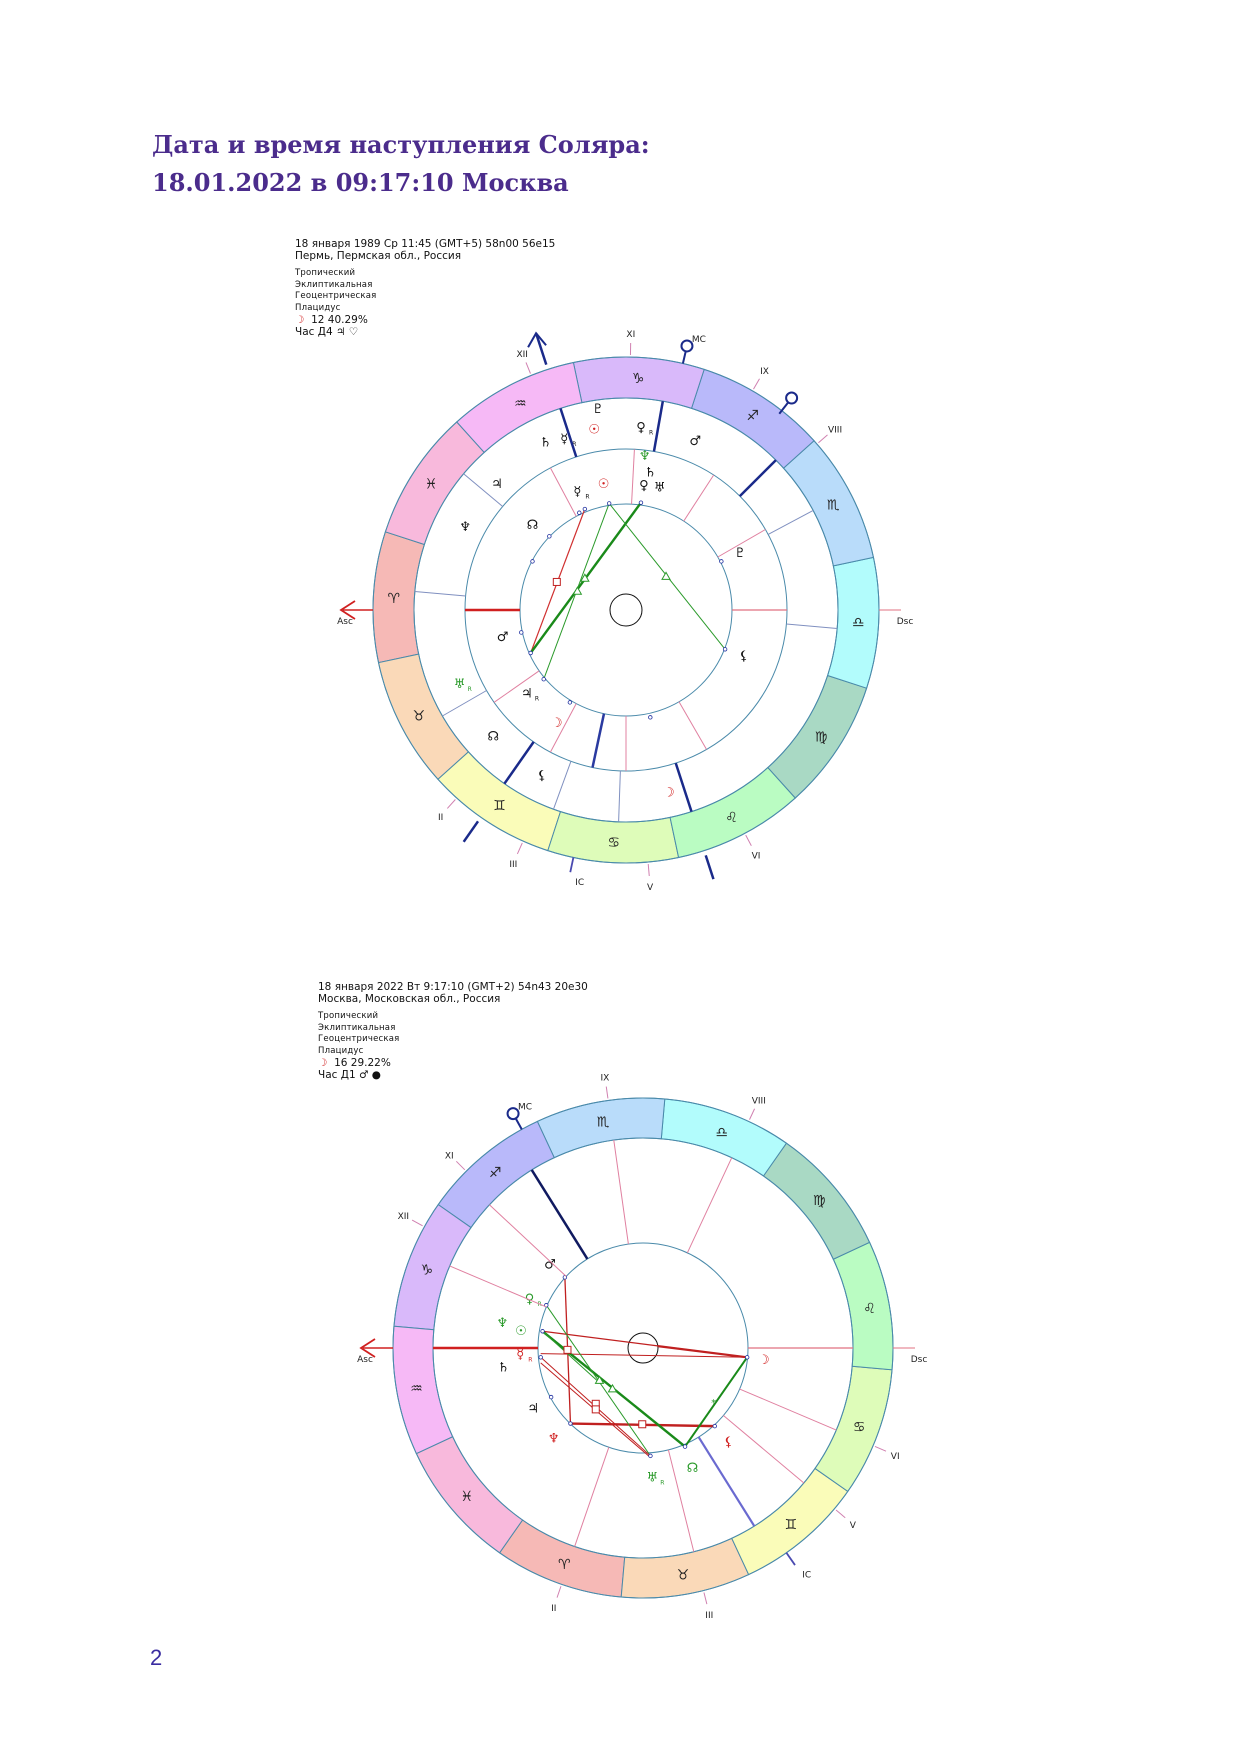  What do you see at coordinates (362, 1063) in the screenshot?
I see `chart2-moon-phase: 16 29.22%` at bounding box center [362, 1063].